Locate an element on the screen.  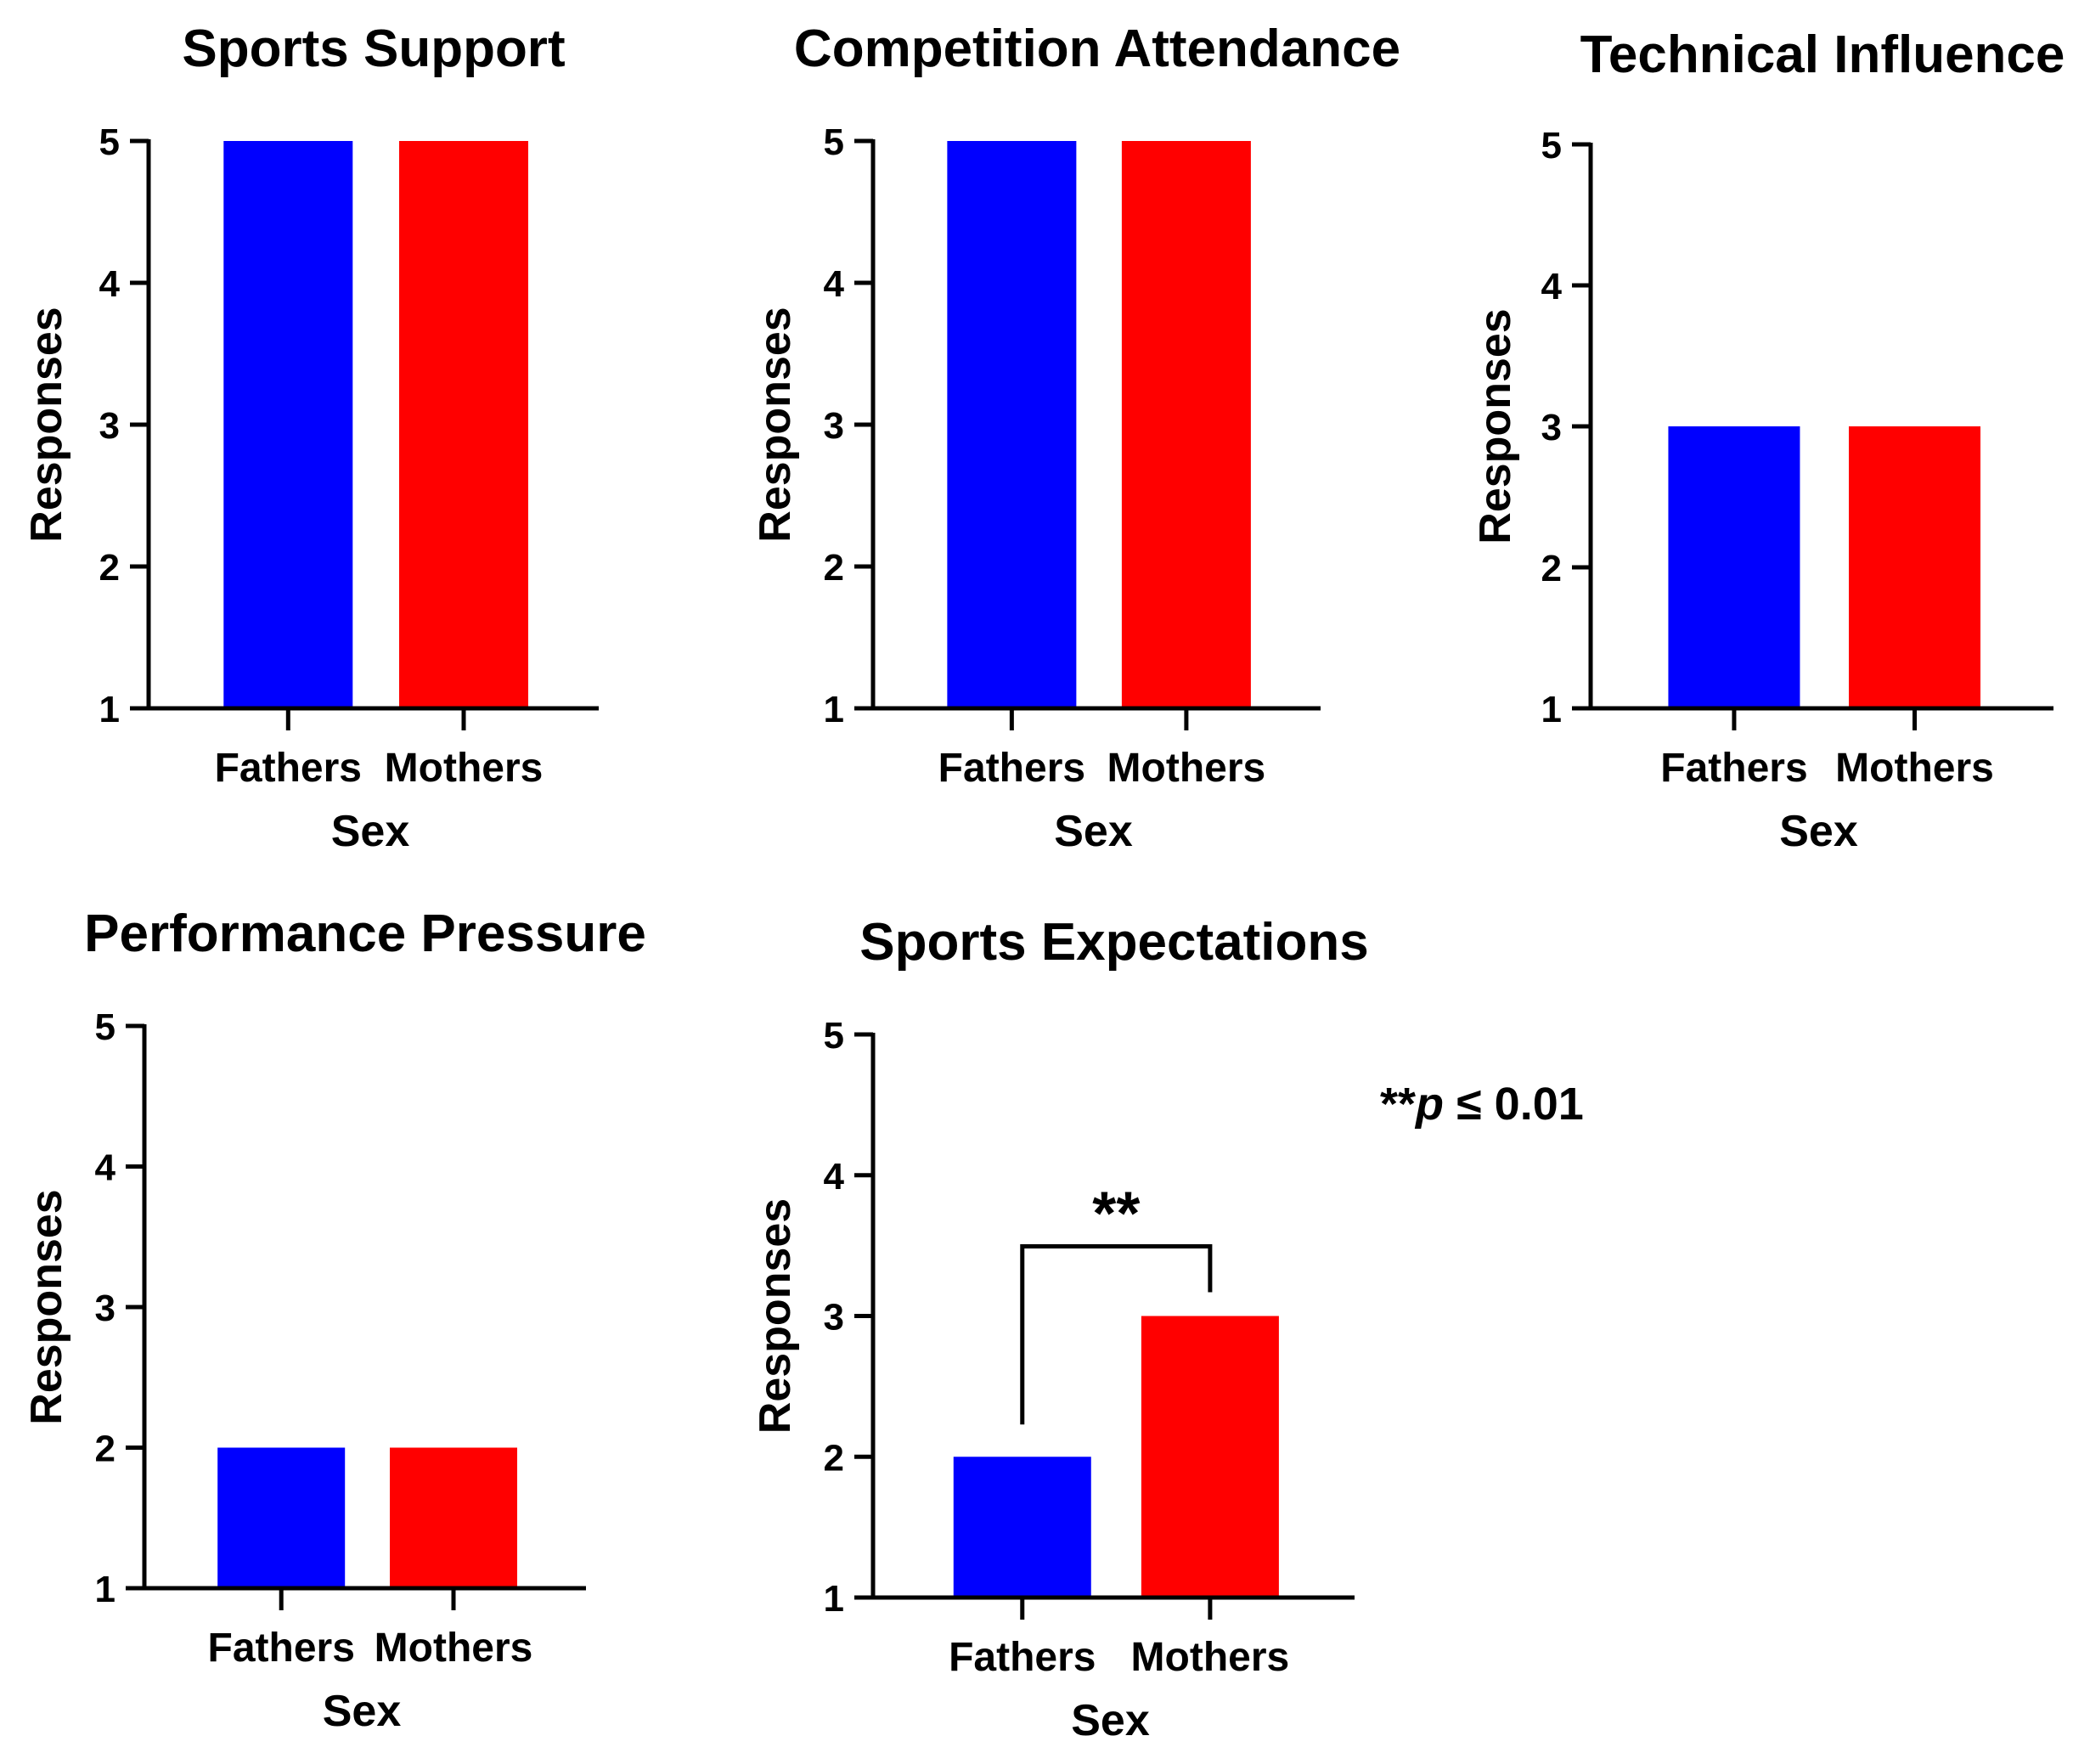
significance-note: **p ≤ 0.01 is located at coordinates (1482, 1104).